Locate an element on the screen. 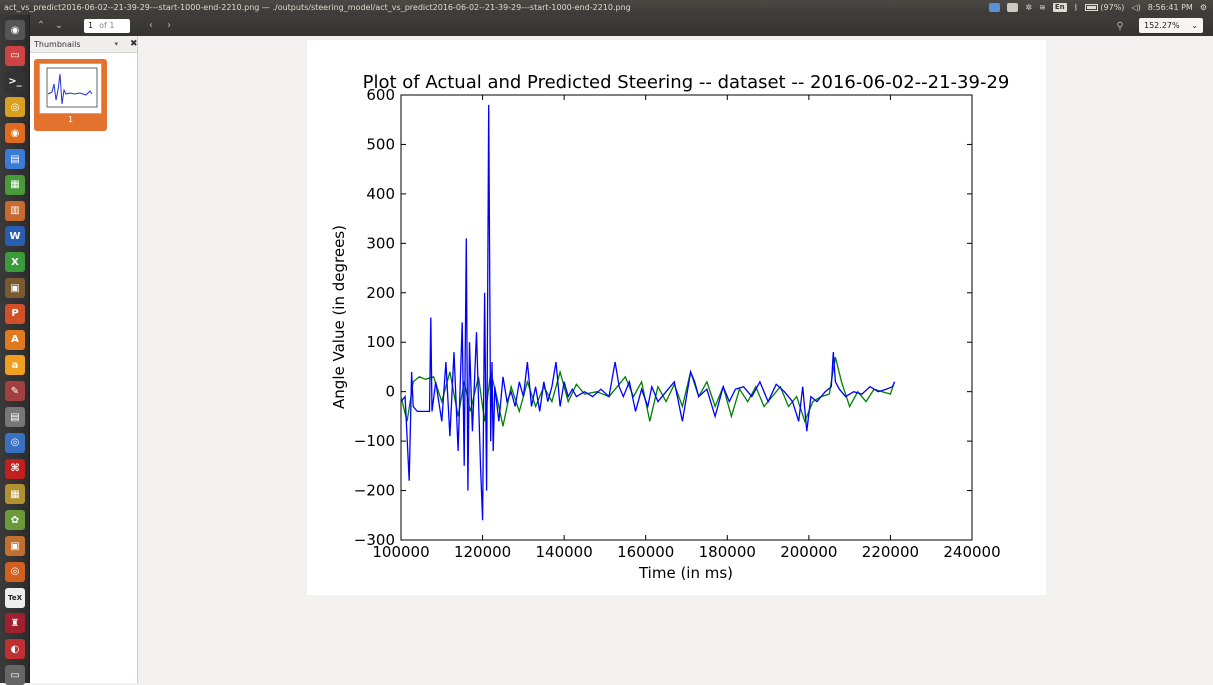 Image resolution: width=1213 pixels, height=685 pixels. settings-indicator-icon: ✲ is located at coordinates (1029, 7).